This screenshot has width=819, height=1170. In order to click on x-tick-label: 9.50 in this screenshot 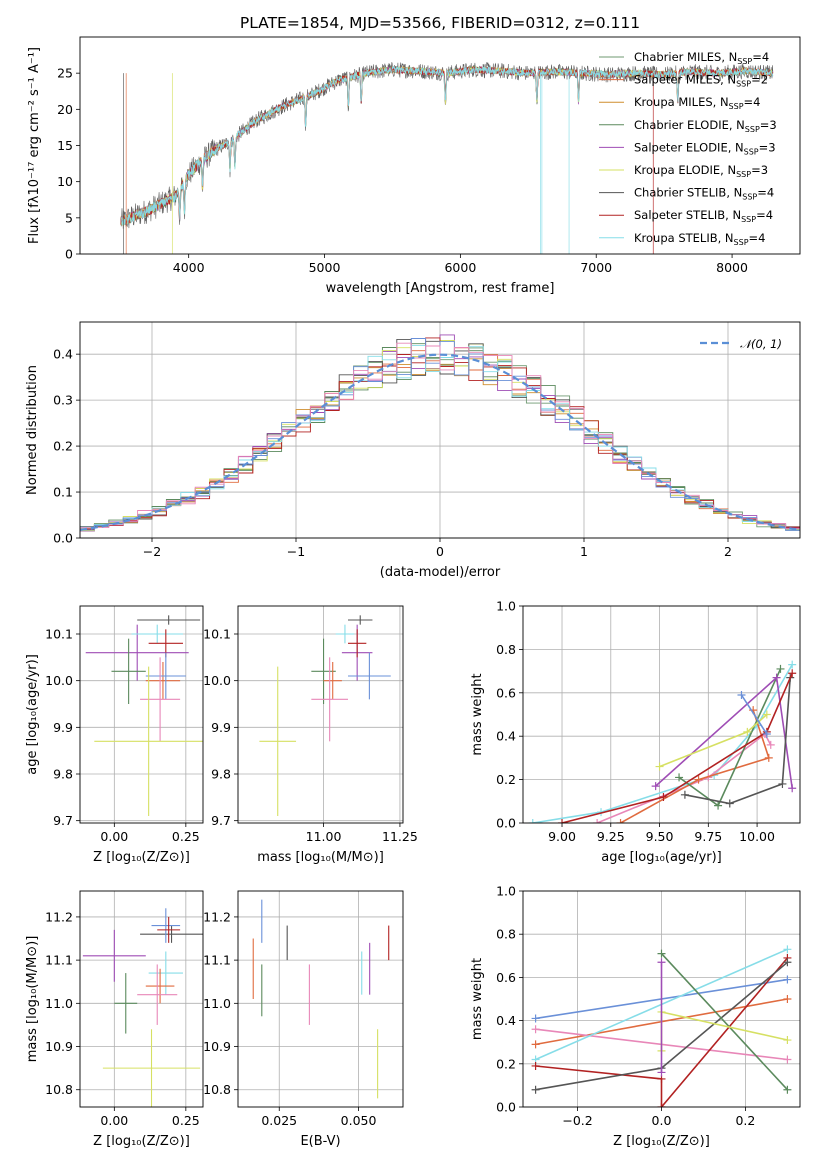, I will do `click(660, 836)`.